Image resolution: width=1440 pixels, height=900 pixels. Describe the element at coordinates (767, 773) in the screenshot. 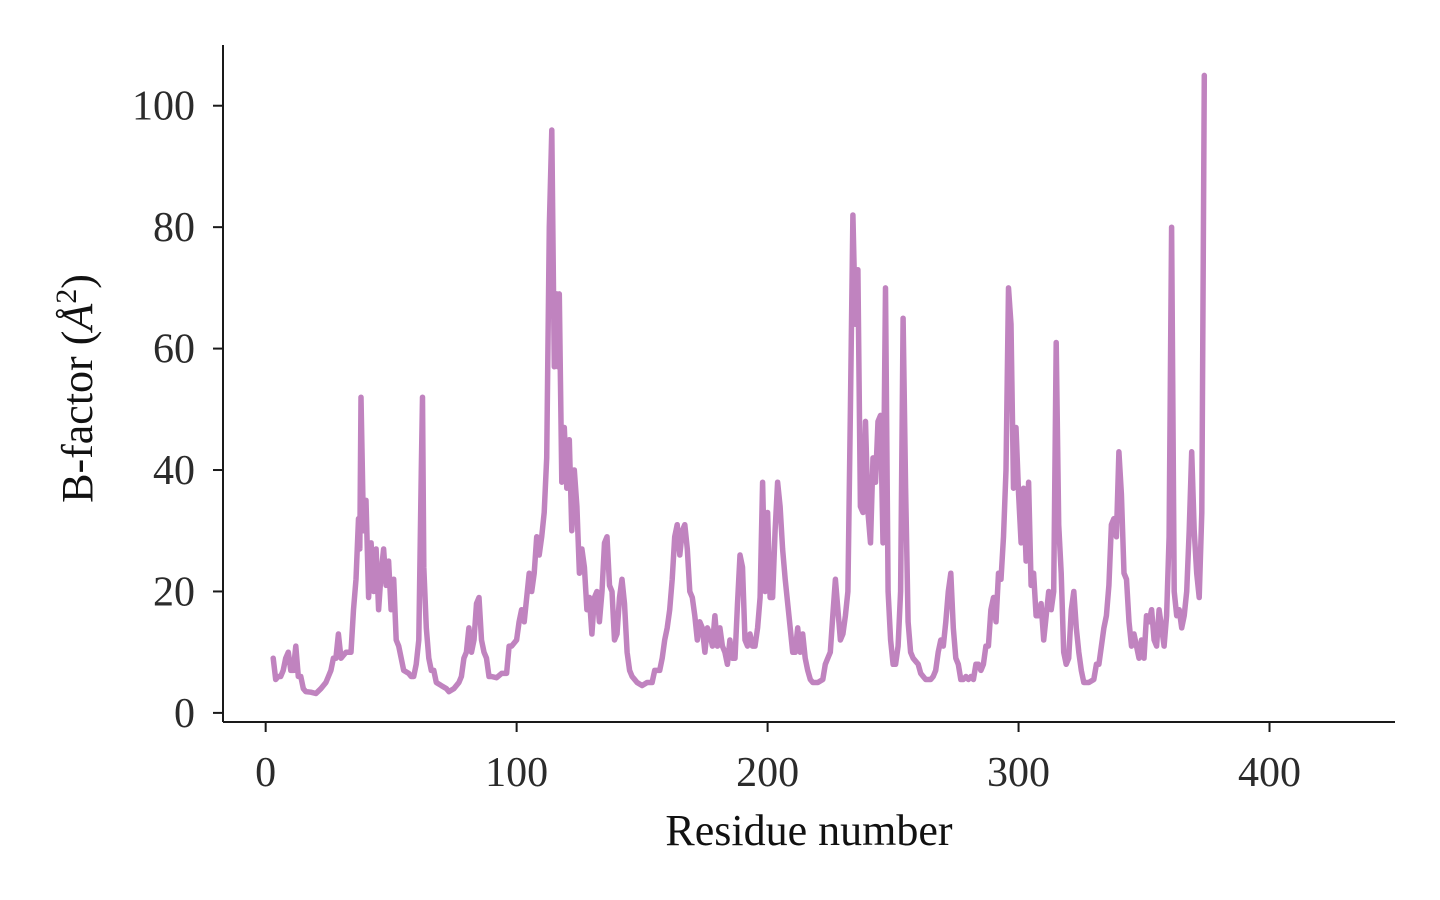

I see `x-tick-label: 200` at that location.